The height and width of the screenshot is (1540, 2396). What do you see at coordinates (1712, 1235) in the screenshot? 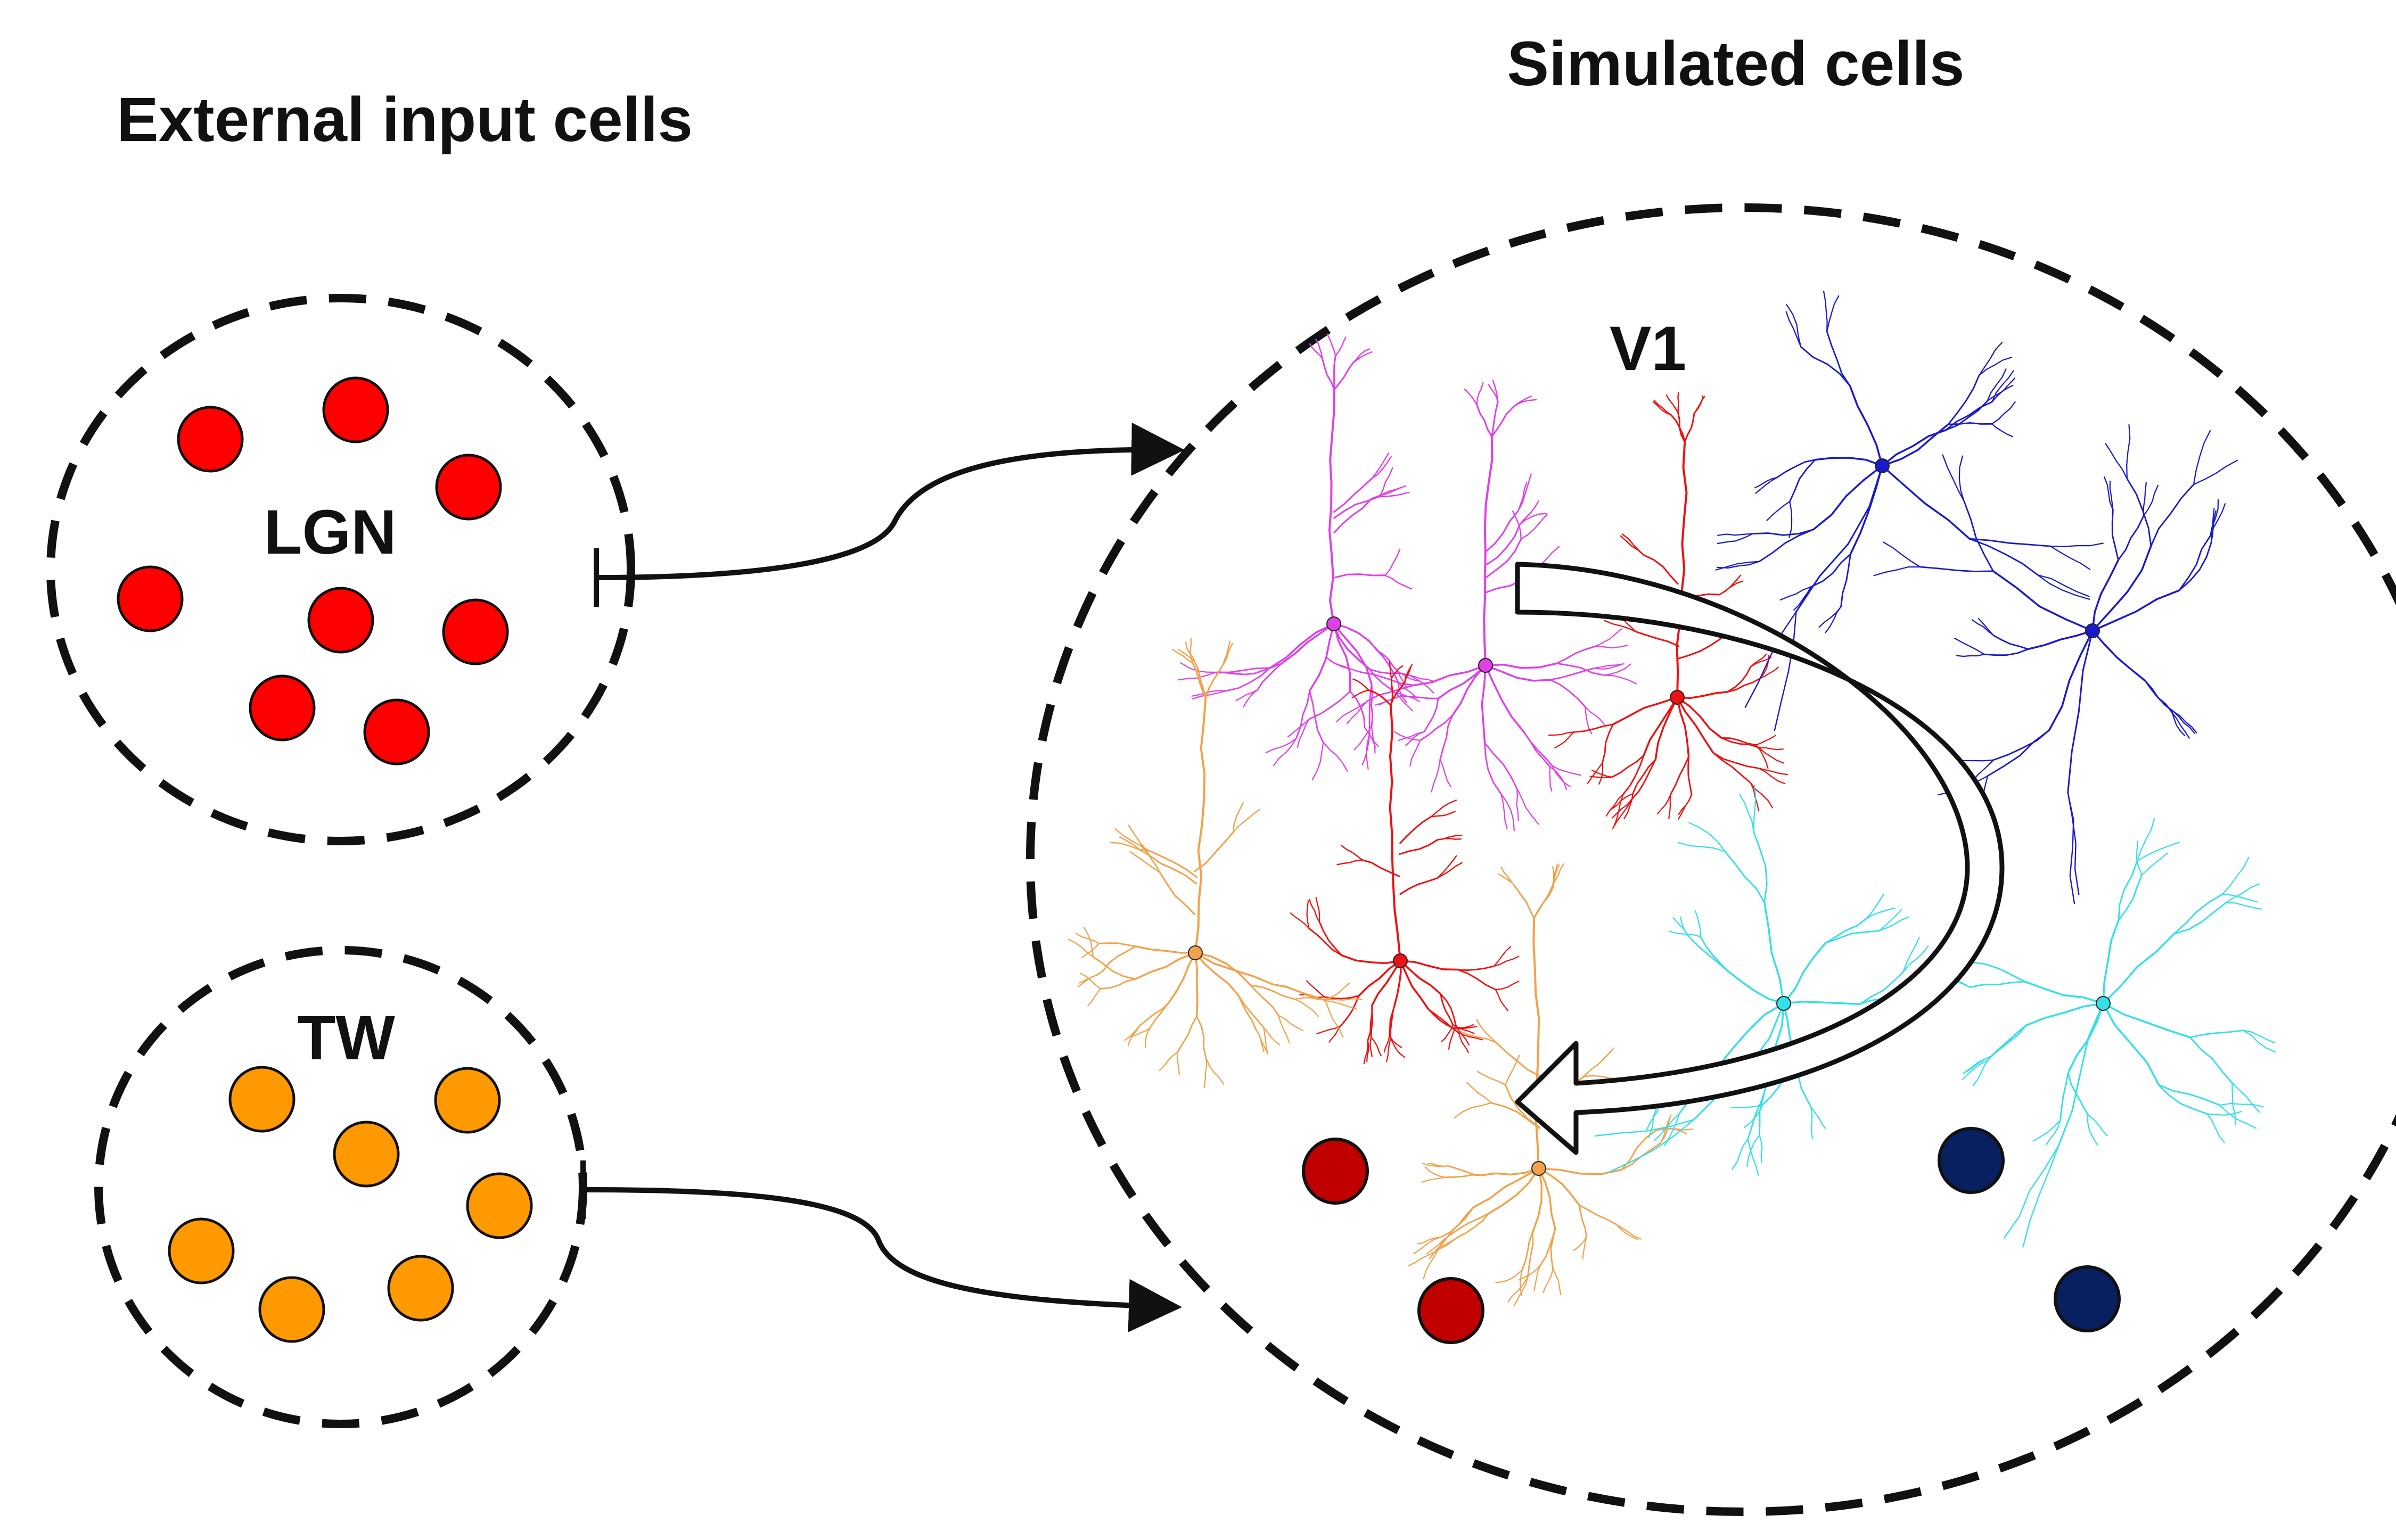
I see `v1-point-neurons` at bounding box center [1712, 1235].